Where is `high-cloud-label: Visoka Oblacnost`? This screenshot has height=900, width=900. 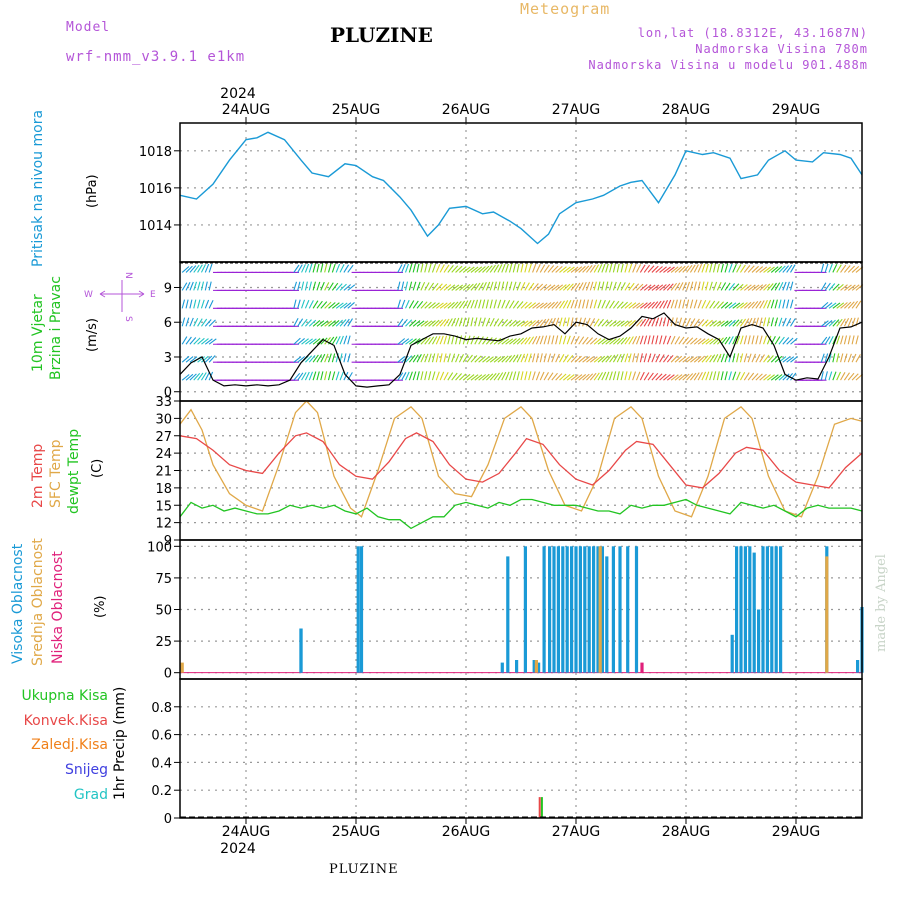 high-cloud-label: Visoka Oblacnost is located at coordinates (18, 603).